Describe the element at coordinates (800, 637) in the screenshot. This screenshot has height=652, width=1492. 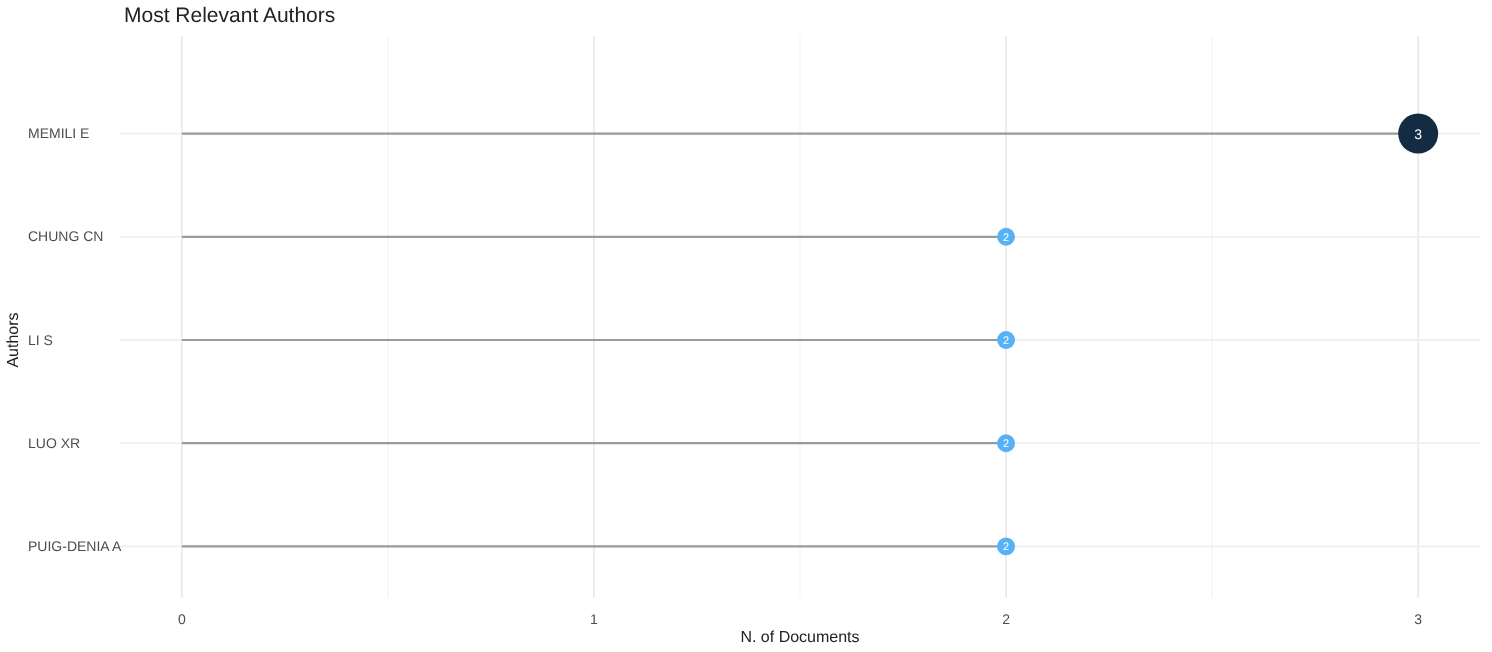
I see `x-axis-title: N. of Documents` at that location.